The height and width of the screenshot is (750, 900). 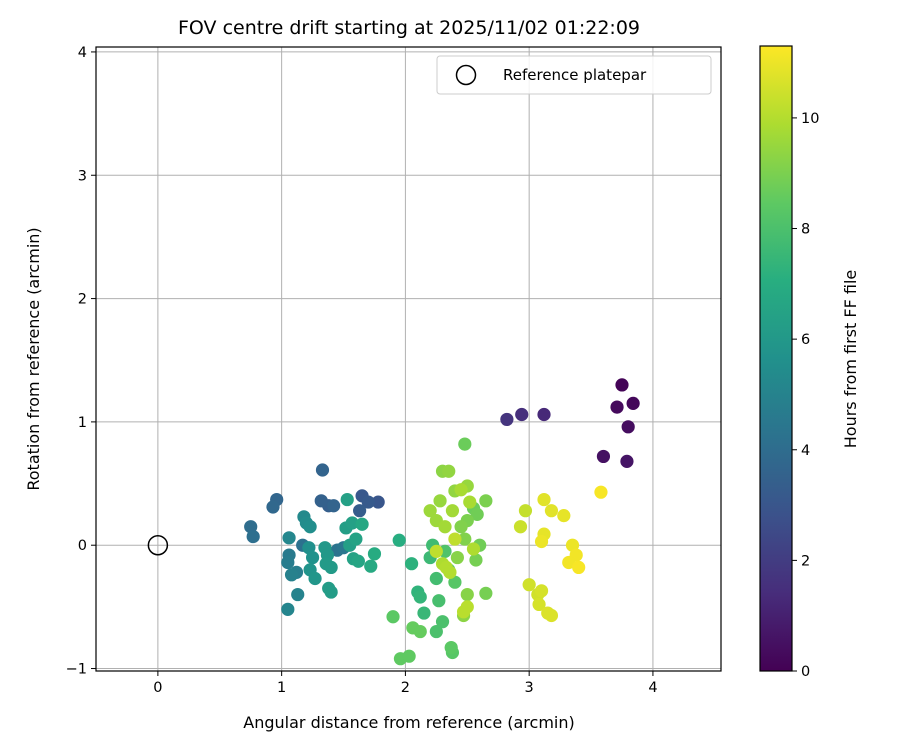 What do you see at coordinates (805, 395) in the screenshot?
I see `colorbar-ticks: 0 2 4 6 8 10` at bounding box center [805, 395].